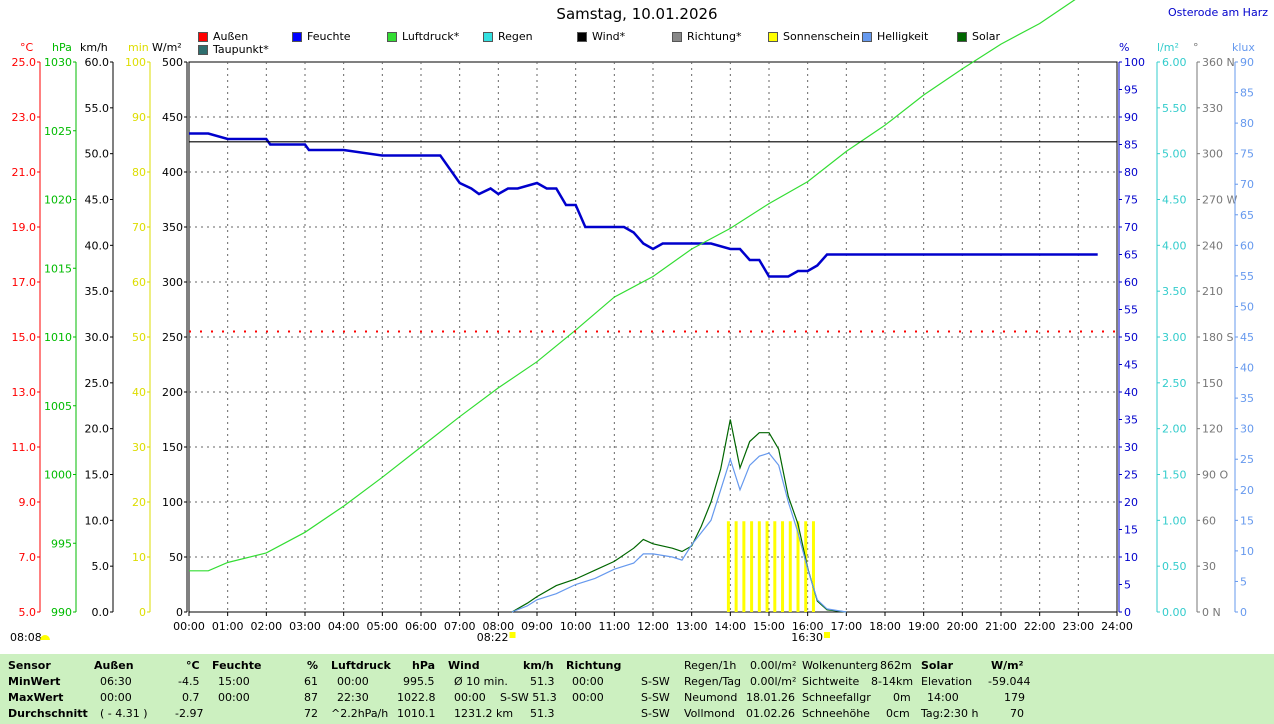  I want to click on stats-solar-day-label: Tag:2:30 h, so click(950, 713).